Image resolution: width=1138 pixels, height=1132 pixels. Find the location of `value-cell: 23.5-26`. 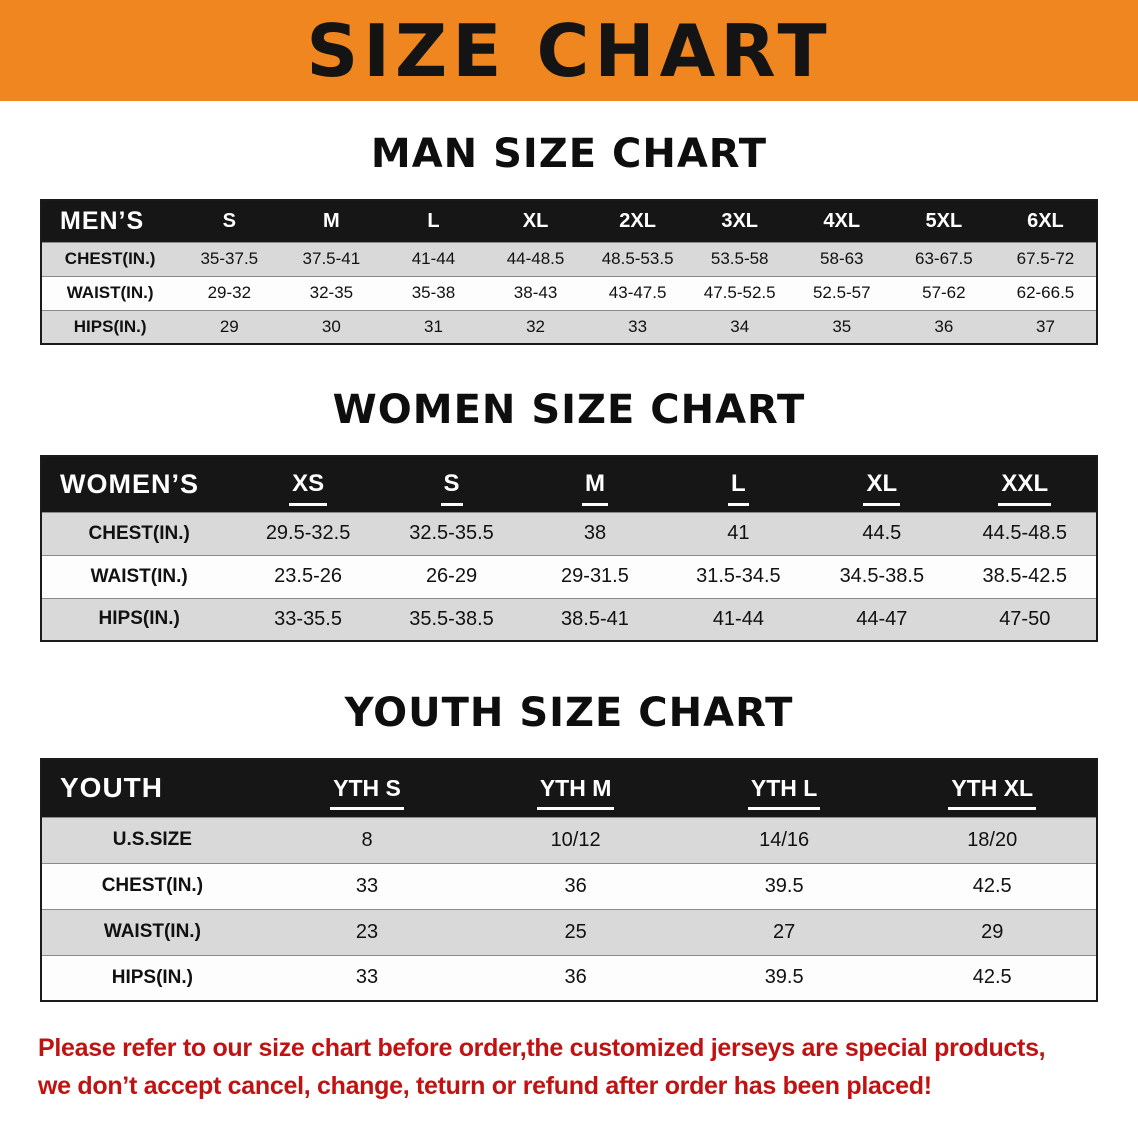

value-cell: 23.5-26 is located at coordinates (308, 576).